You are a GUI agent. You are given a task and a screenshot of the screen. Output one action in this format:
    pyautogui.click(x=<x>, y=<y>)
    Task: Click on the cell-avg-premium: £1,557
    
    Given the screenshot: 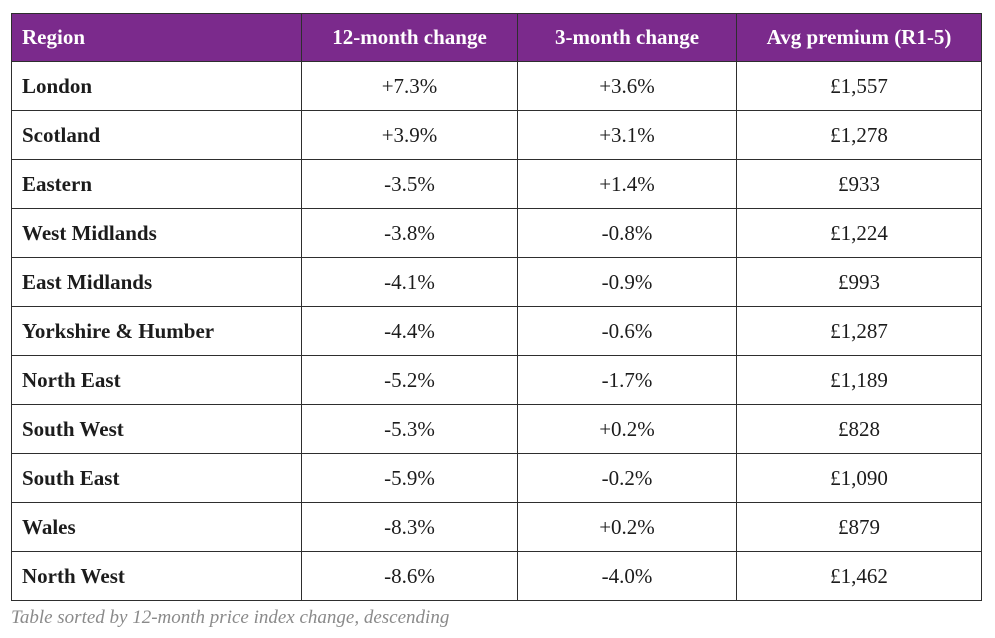 What is the action you would take?
    pyautogui.click(x=859, y=86)
    